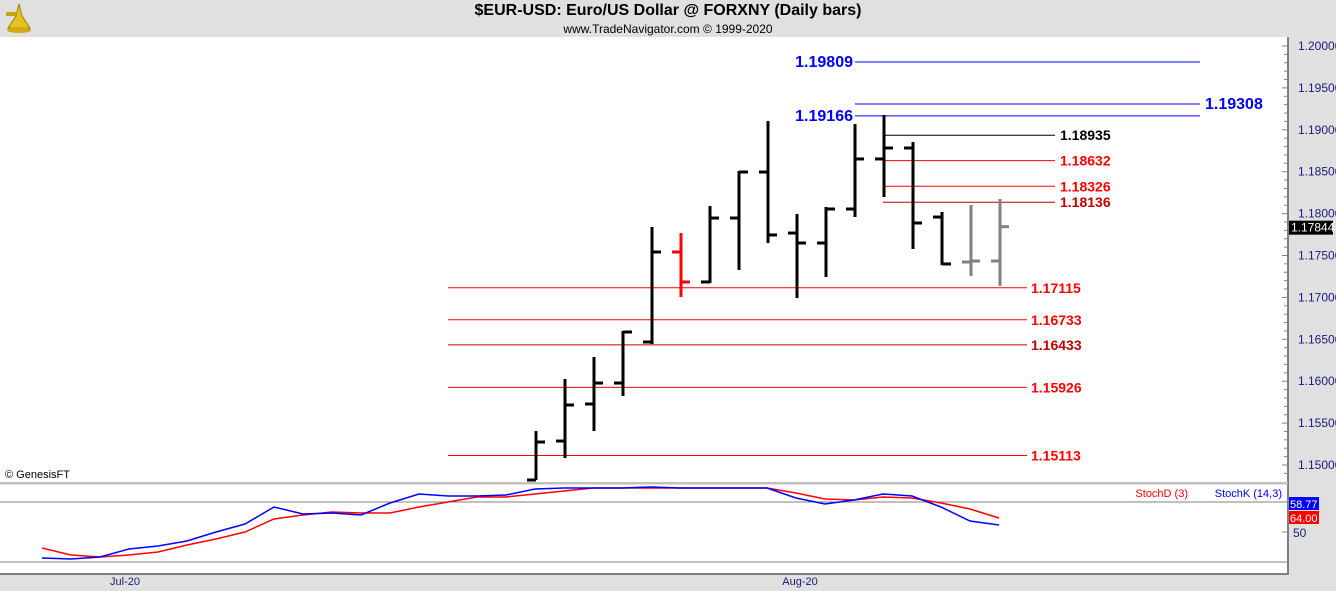 Image resolution: width=1336 pixels, height=591 pixels. I want to click on stoch-panel, so click(644, 529).